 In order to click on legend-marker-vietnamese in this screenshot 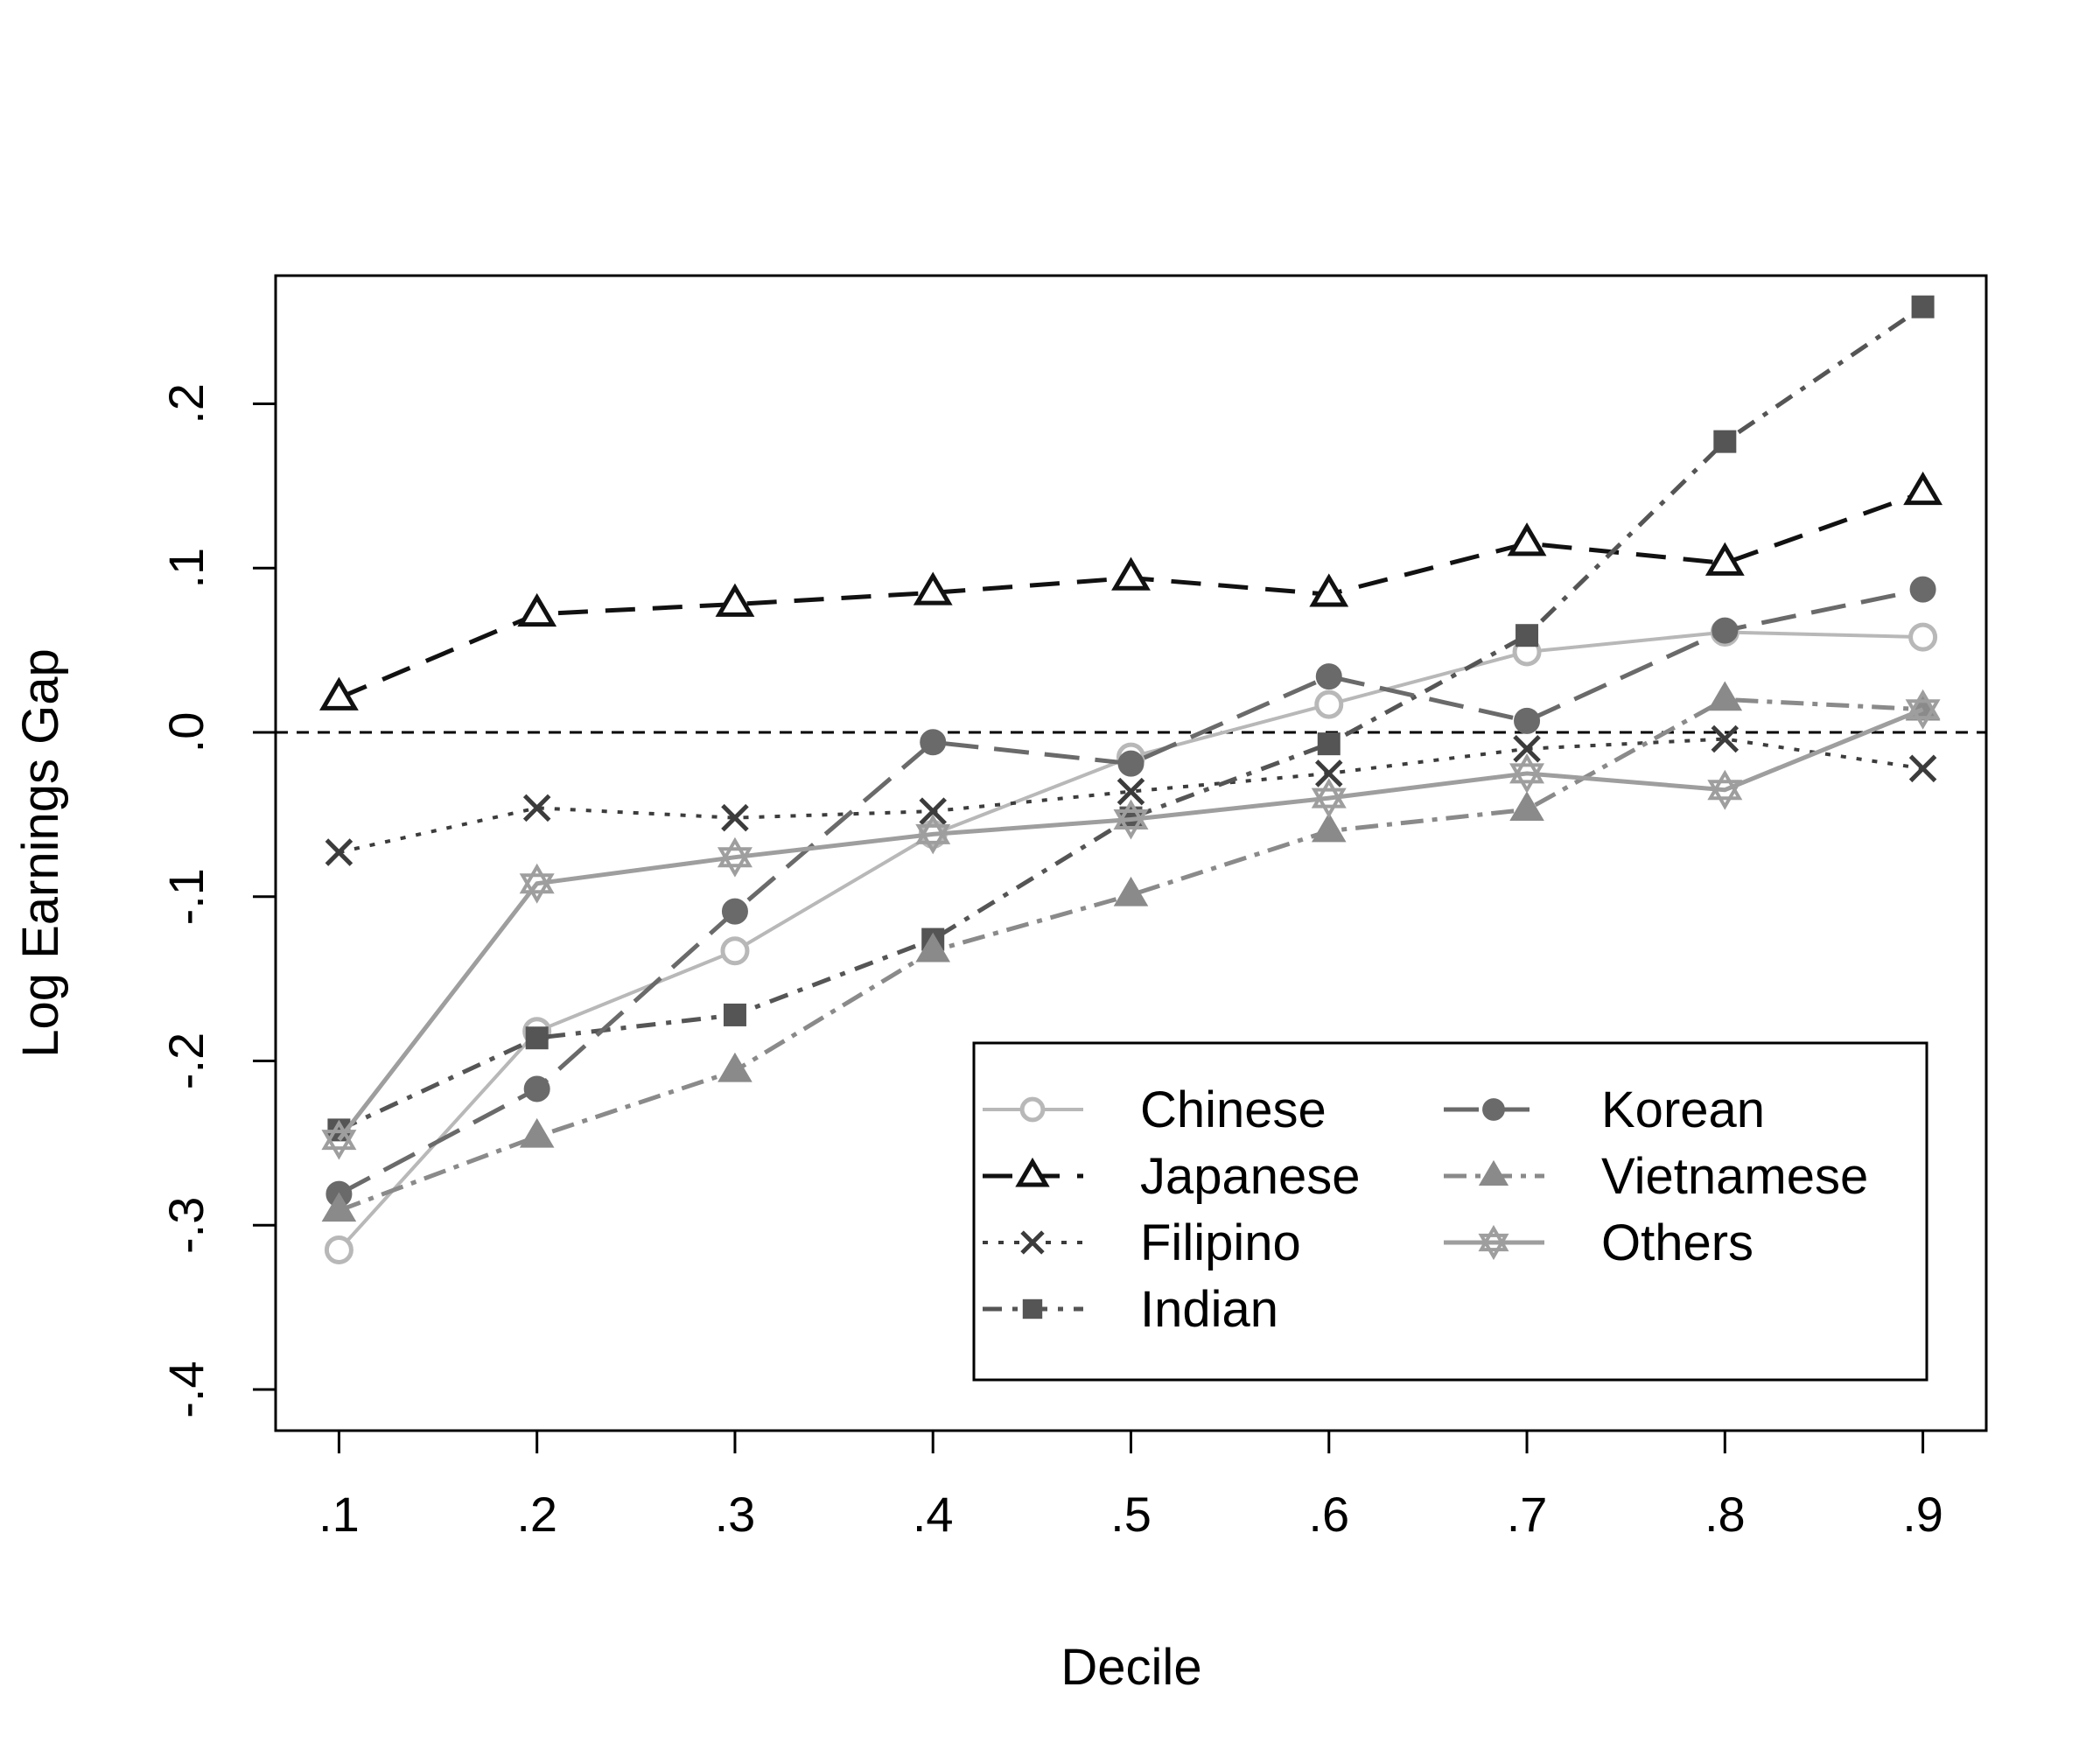, I will do `click(1493, 1172)`.